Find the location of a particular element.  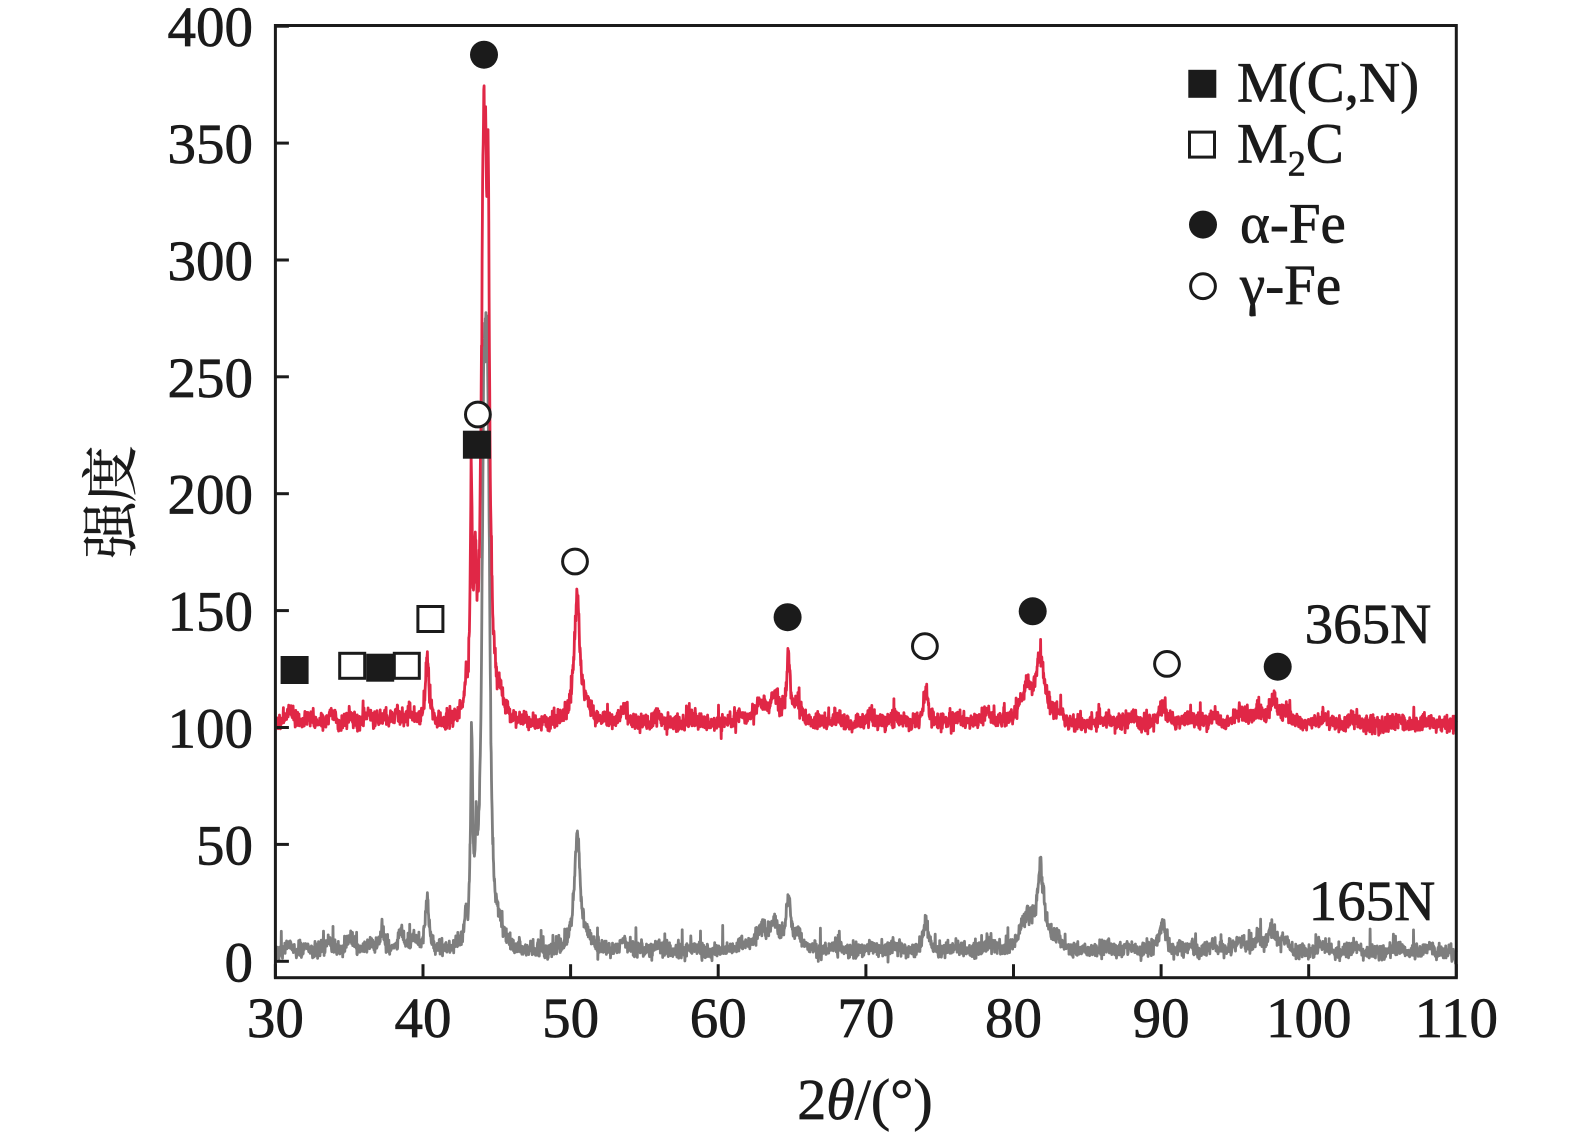

svg-text: 60 is located at coordinates (718, 1018).